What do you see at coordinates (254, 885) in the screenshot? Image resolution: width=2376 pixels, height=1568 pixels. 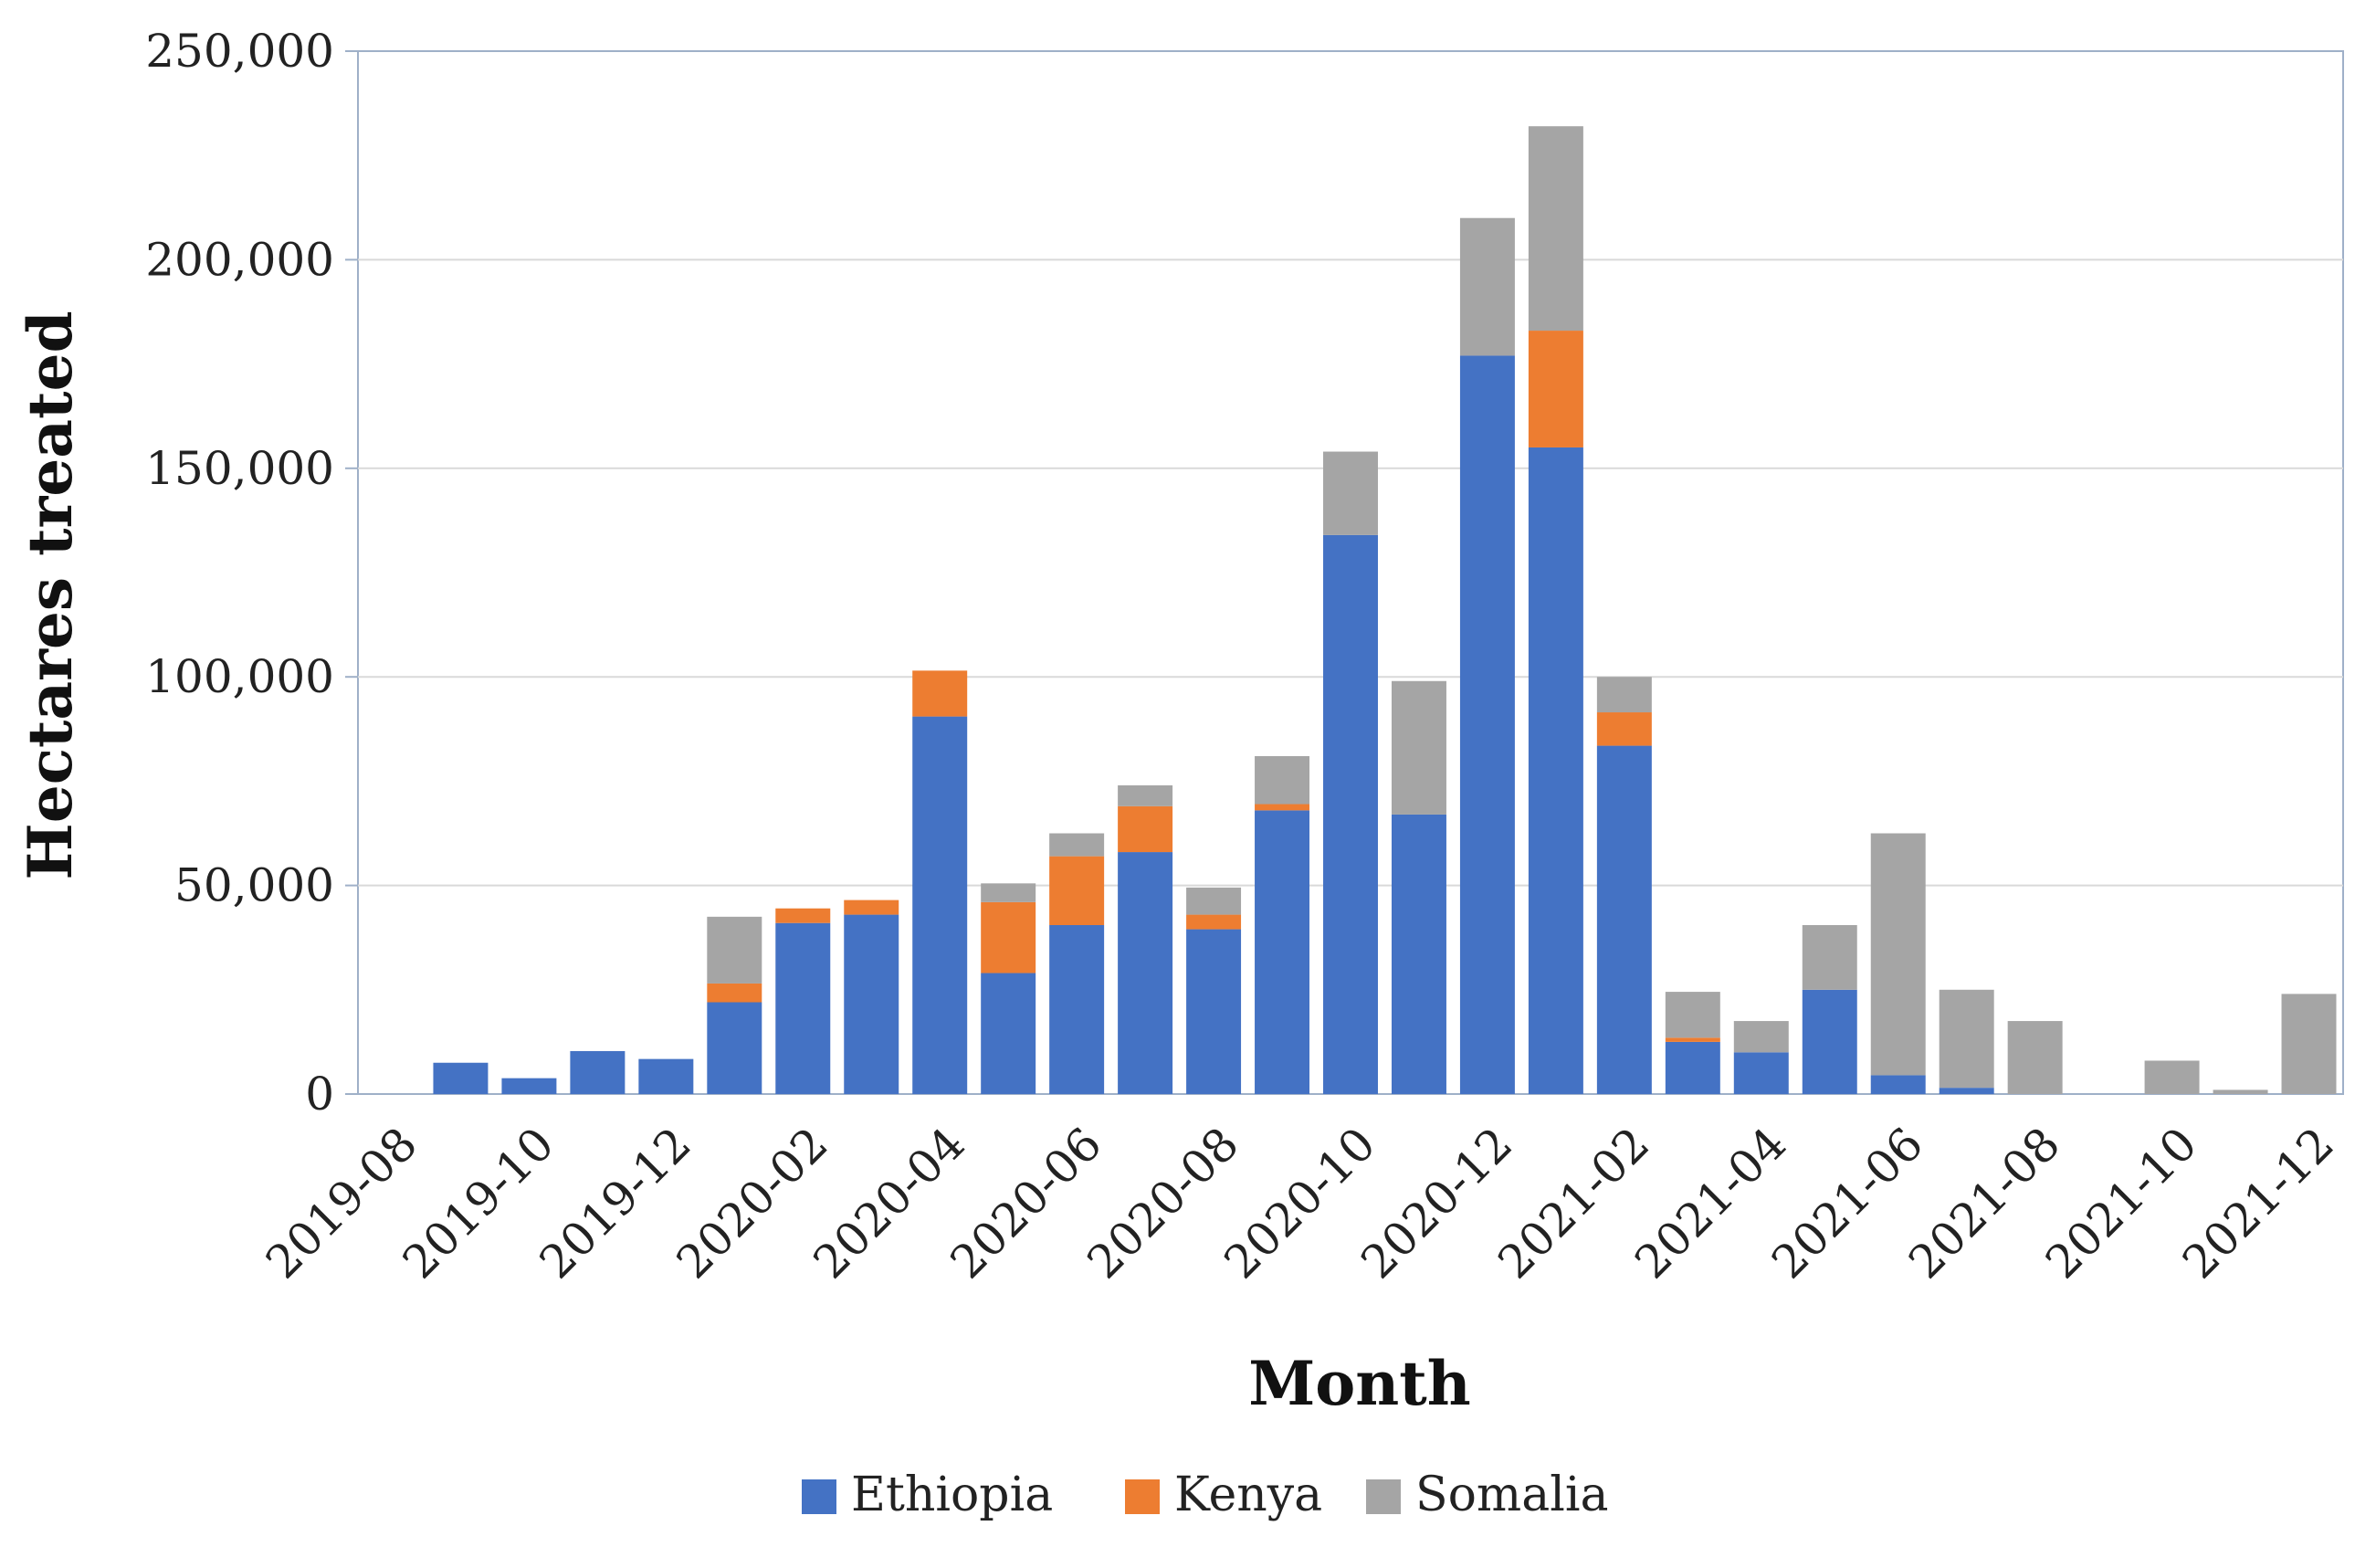 I see `y-tick-label: 50,000` at bounding box center [254, 885].